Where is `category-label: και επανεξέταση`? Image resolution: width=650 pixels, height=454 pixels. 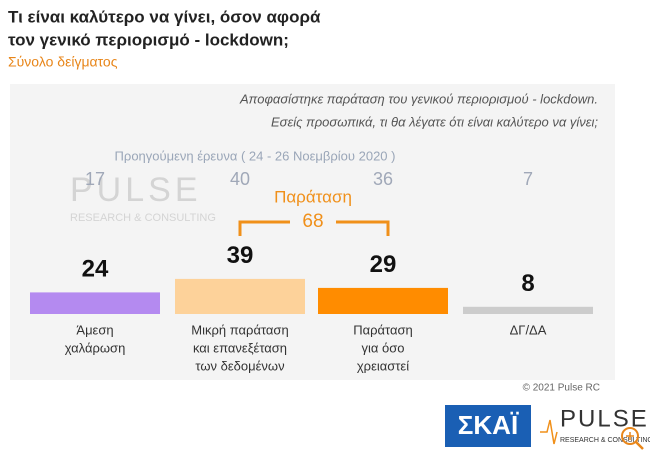 category-label: και επανεξέταση is located at coordinates (240, 347).